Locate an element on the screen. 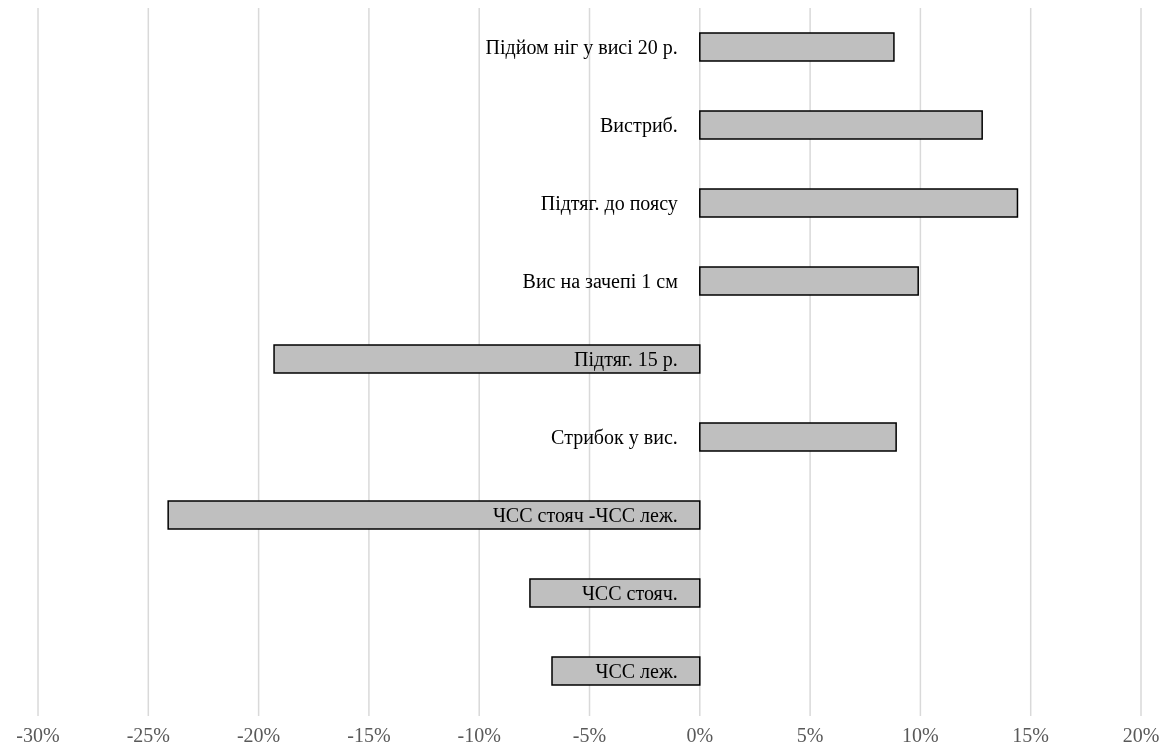 Image resolution: width=1175 pixels, height=756 pixels. x-tick-label: 5% is located at coordinates (810, 735).